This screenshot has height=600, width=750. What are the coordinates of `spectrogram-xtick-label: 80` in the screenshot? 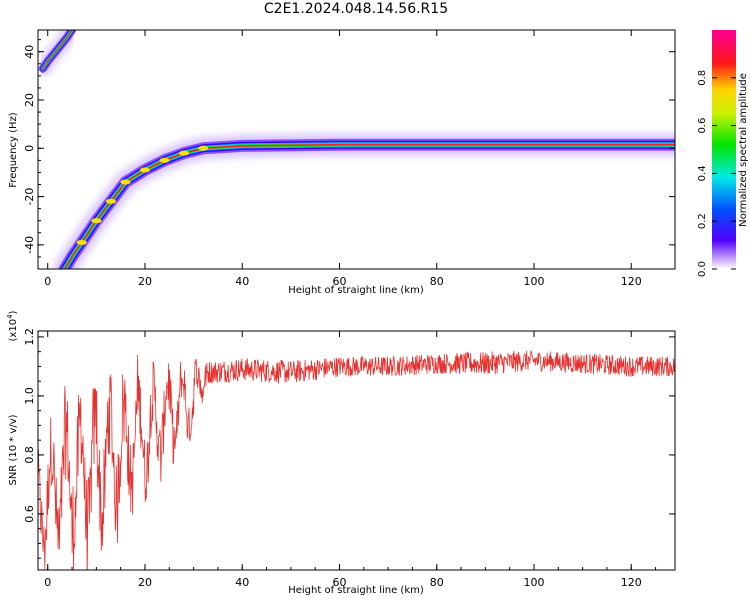 It's located at (437, 281).